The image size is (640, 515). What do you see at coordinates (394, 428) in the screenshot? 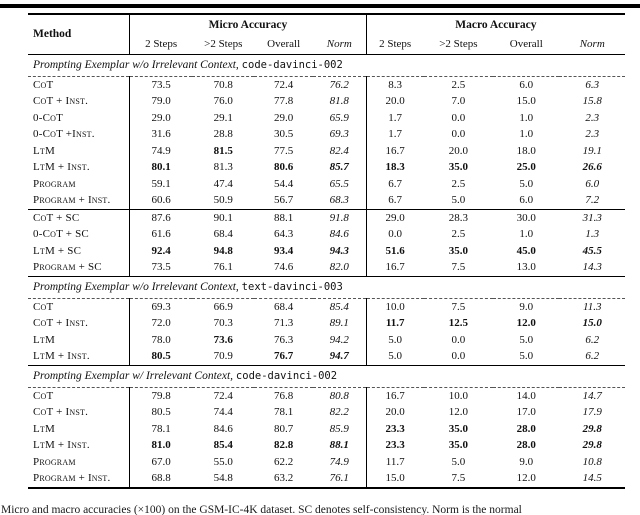
I see `value-cell: 23.3` at bounding box center [394, 428].